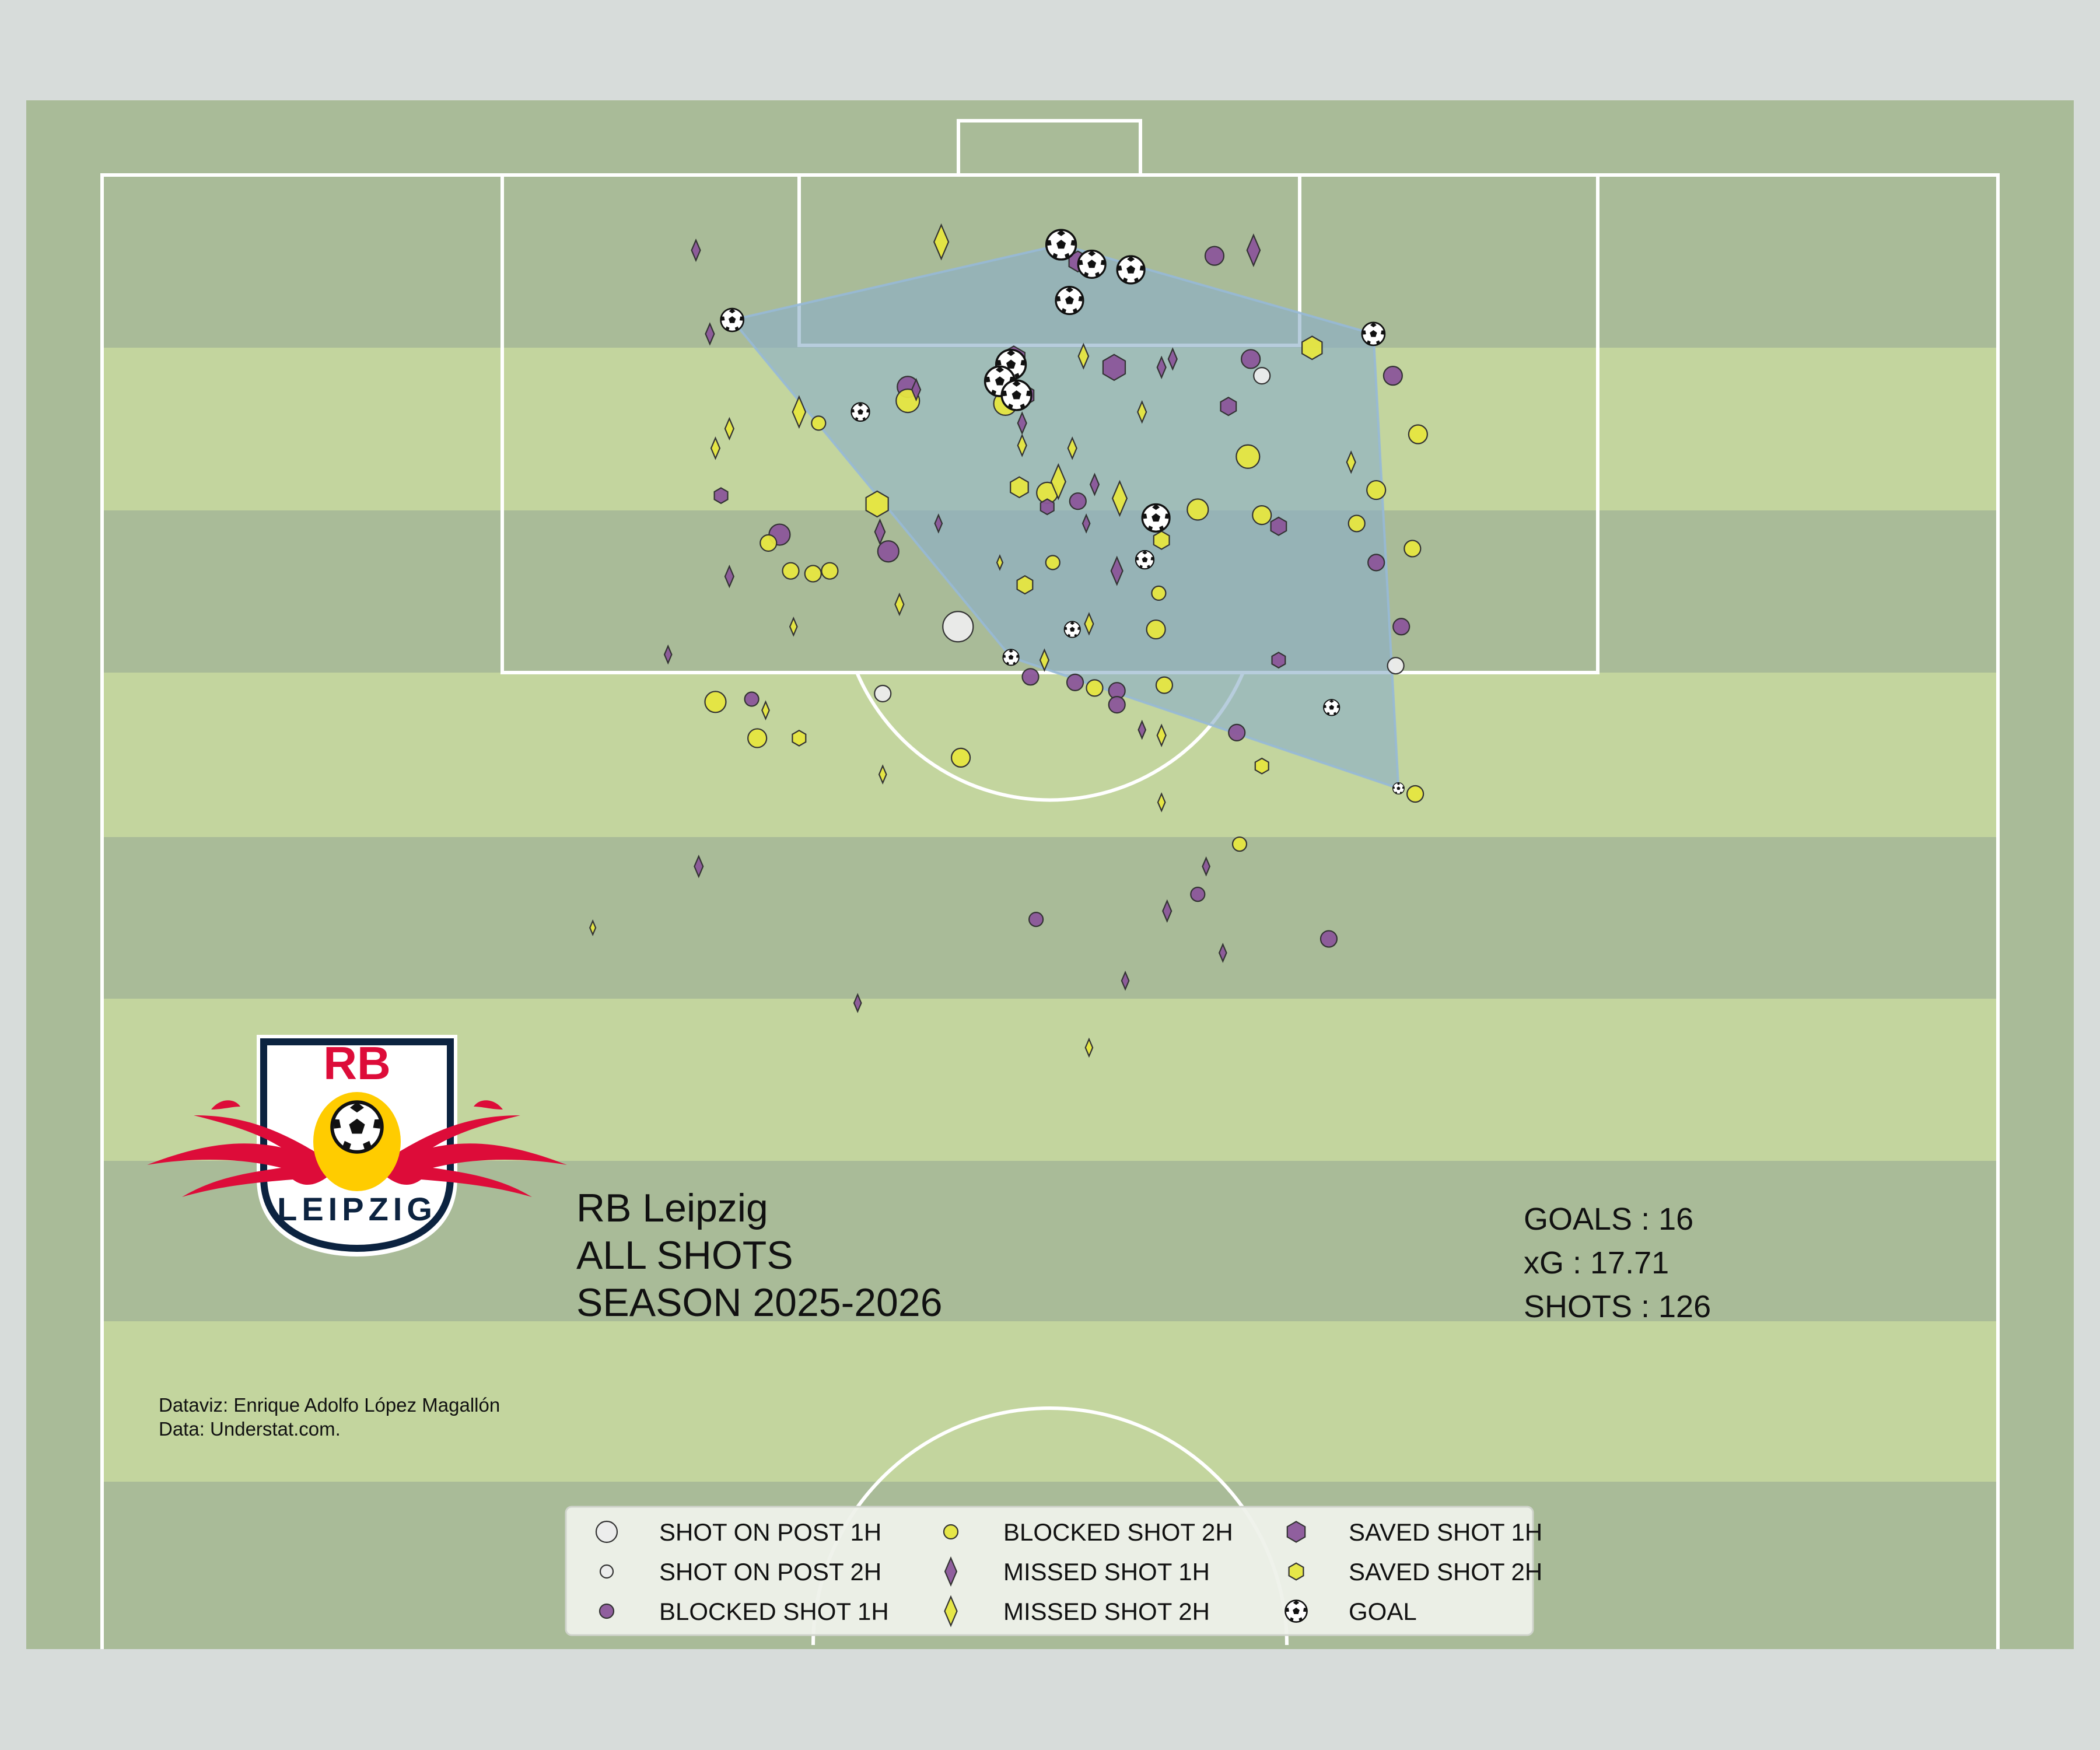 Image resolution: width=2100 pixels, height=1750 pixels. I want to click on title-block: RB Leipzig ALL SHOTS SEASON 2025-2026, so click(759, 1255).